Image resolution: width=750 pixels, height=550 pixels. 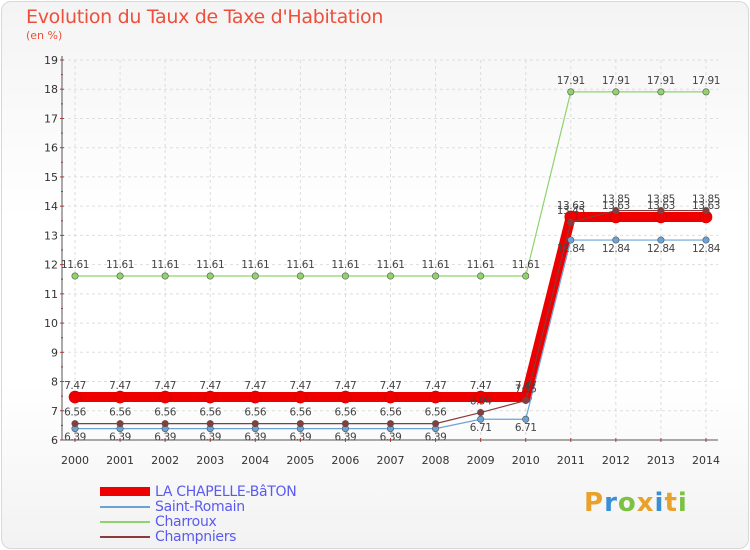 What do you see at coordinates (526, 460) in the screenshot?
I see `x-tick-label: 2010` at bounding box center [526, 460].